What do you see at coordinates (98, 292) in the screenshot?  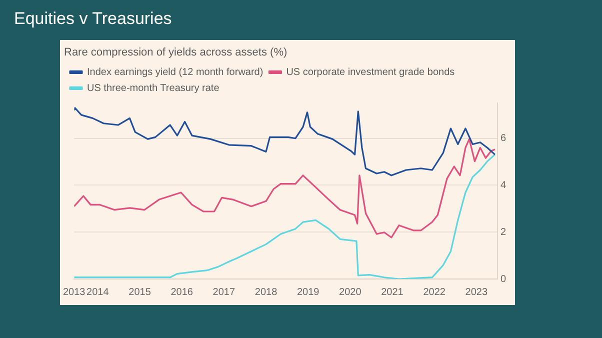 I see `x-tick-label: 2014` at bounding box center [98, 292].